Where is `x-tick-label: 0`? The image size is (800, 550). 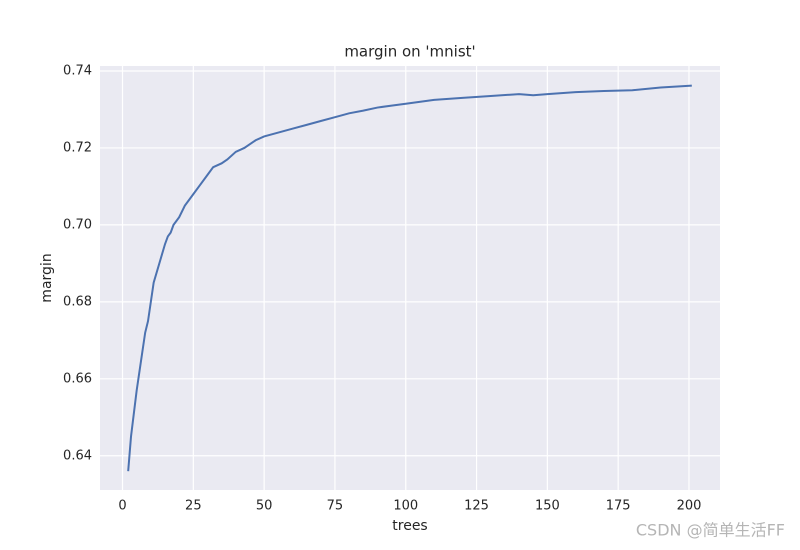 x-tick-label: 0 is located at coordinates (122, 506).